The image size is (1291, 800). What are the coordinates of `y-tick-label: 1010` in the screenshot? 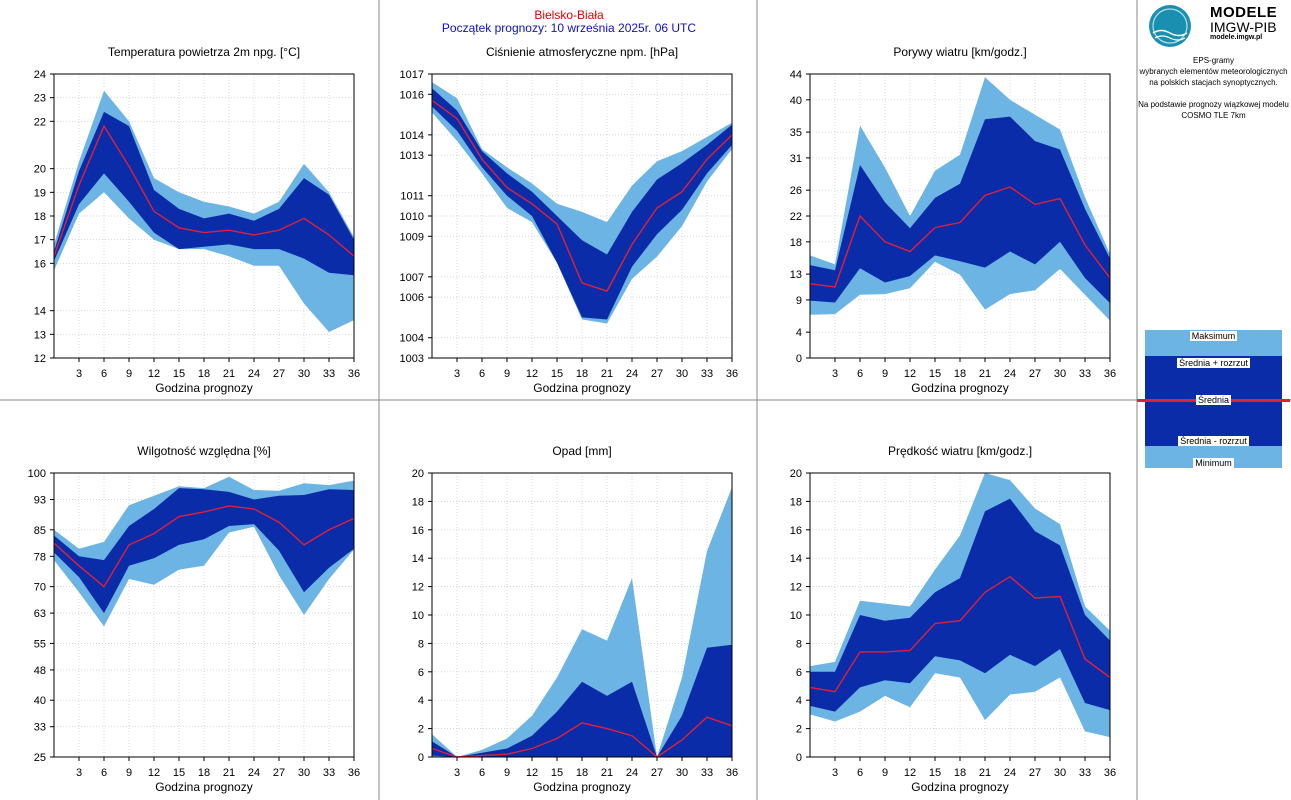 It's located at (412, 217).